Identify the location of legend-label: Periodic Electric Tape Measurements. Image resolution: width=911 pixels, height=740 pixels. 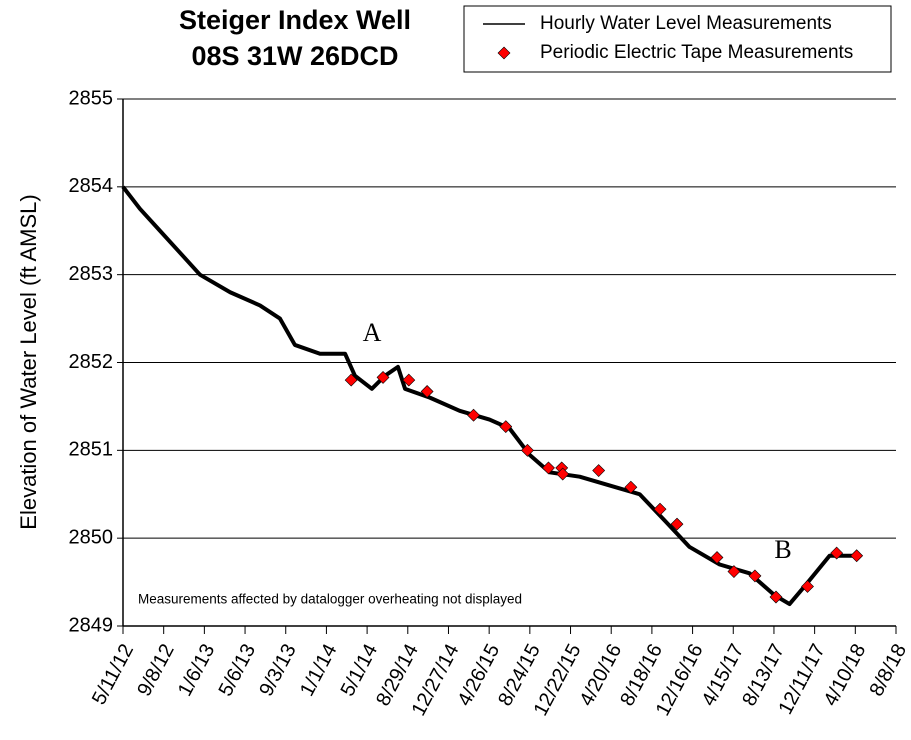
(696, 52).